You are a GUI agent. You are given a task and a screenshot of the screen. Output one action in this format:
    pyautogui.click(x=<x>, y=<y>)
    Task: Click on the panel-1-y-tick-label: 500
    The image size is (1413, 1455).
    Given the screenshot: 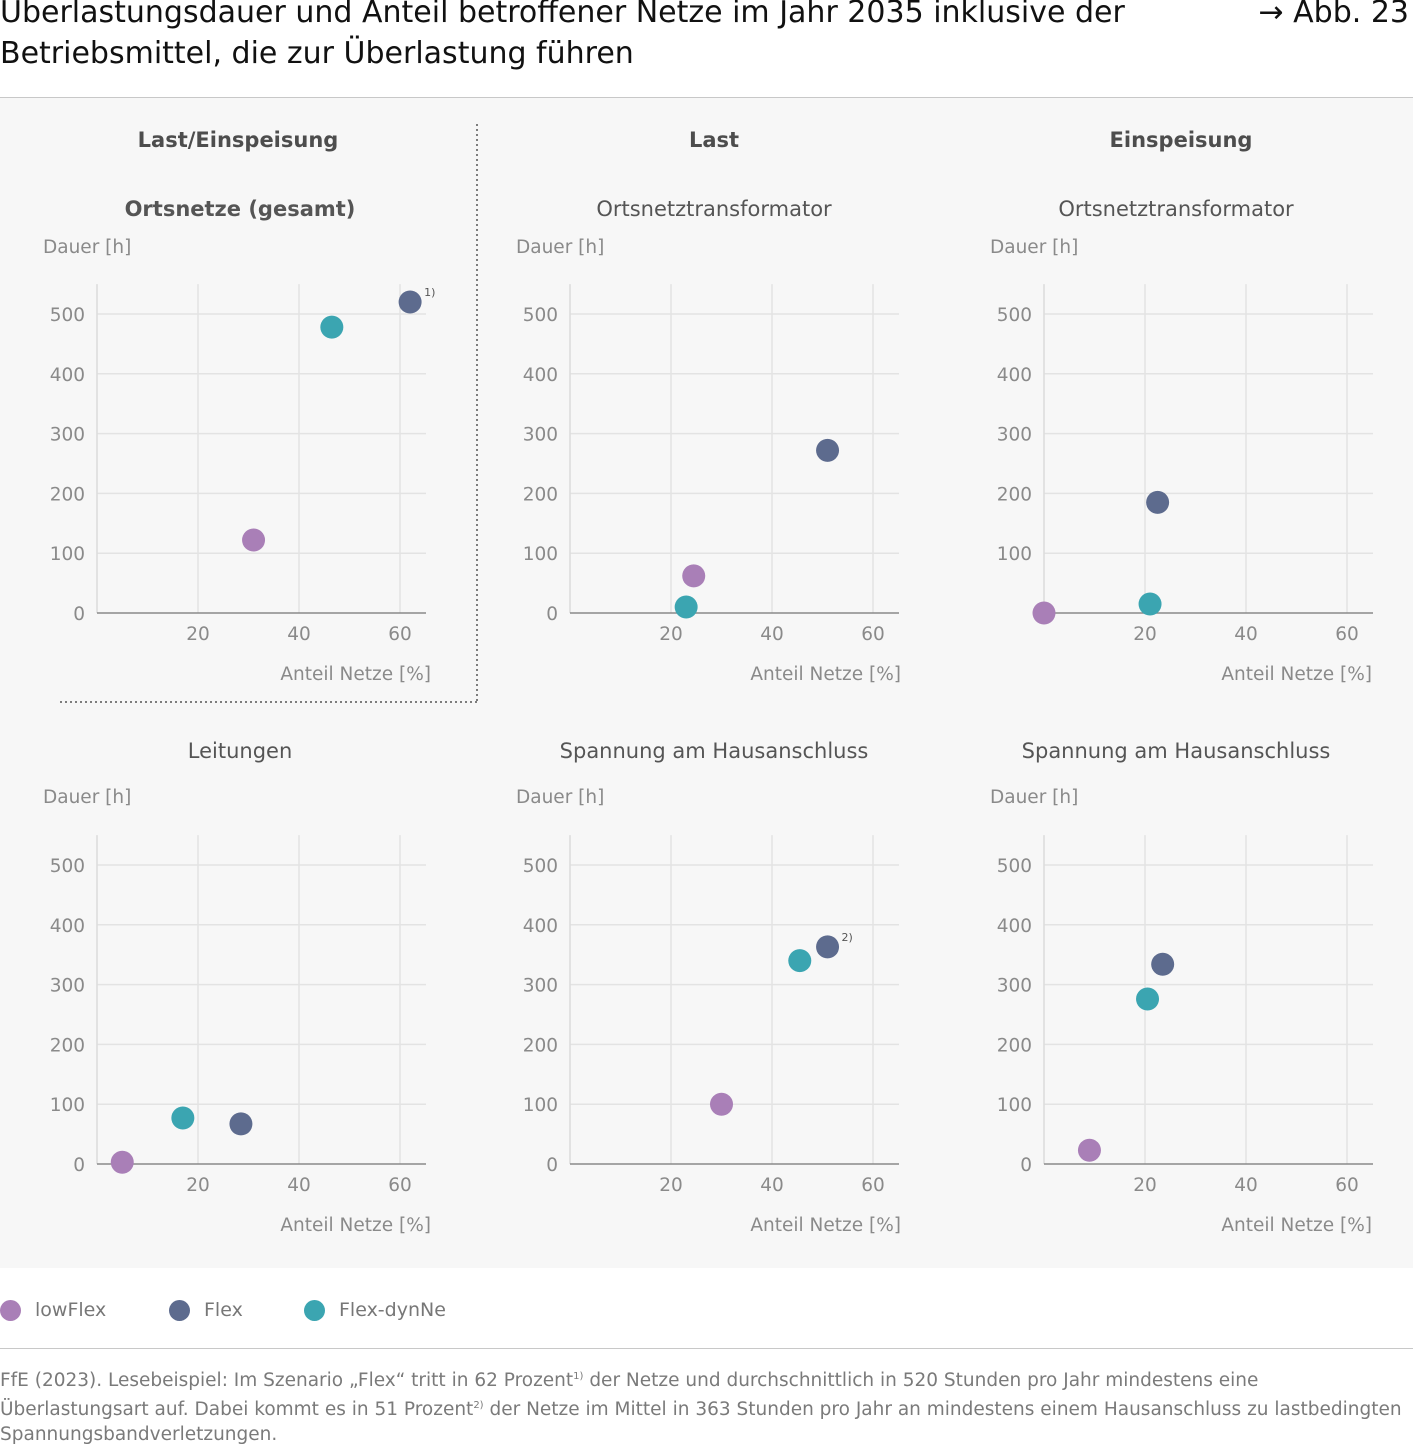 What is the action you would take?
    pyautogui.click(x=67, y=315)
    